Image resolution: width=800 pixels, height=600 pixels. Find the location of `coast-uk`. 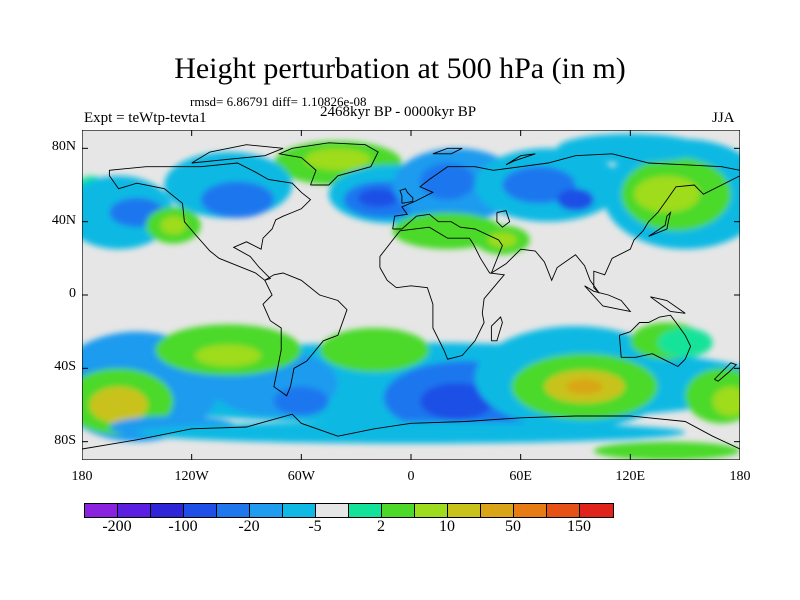

coast-uk is located at coordinates (406, 196).